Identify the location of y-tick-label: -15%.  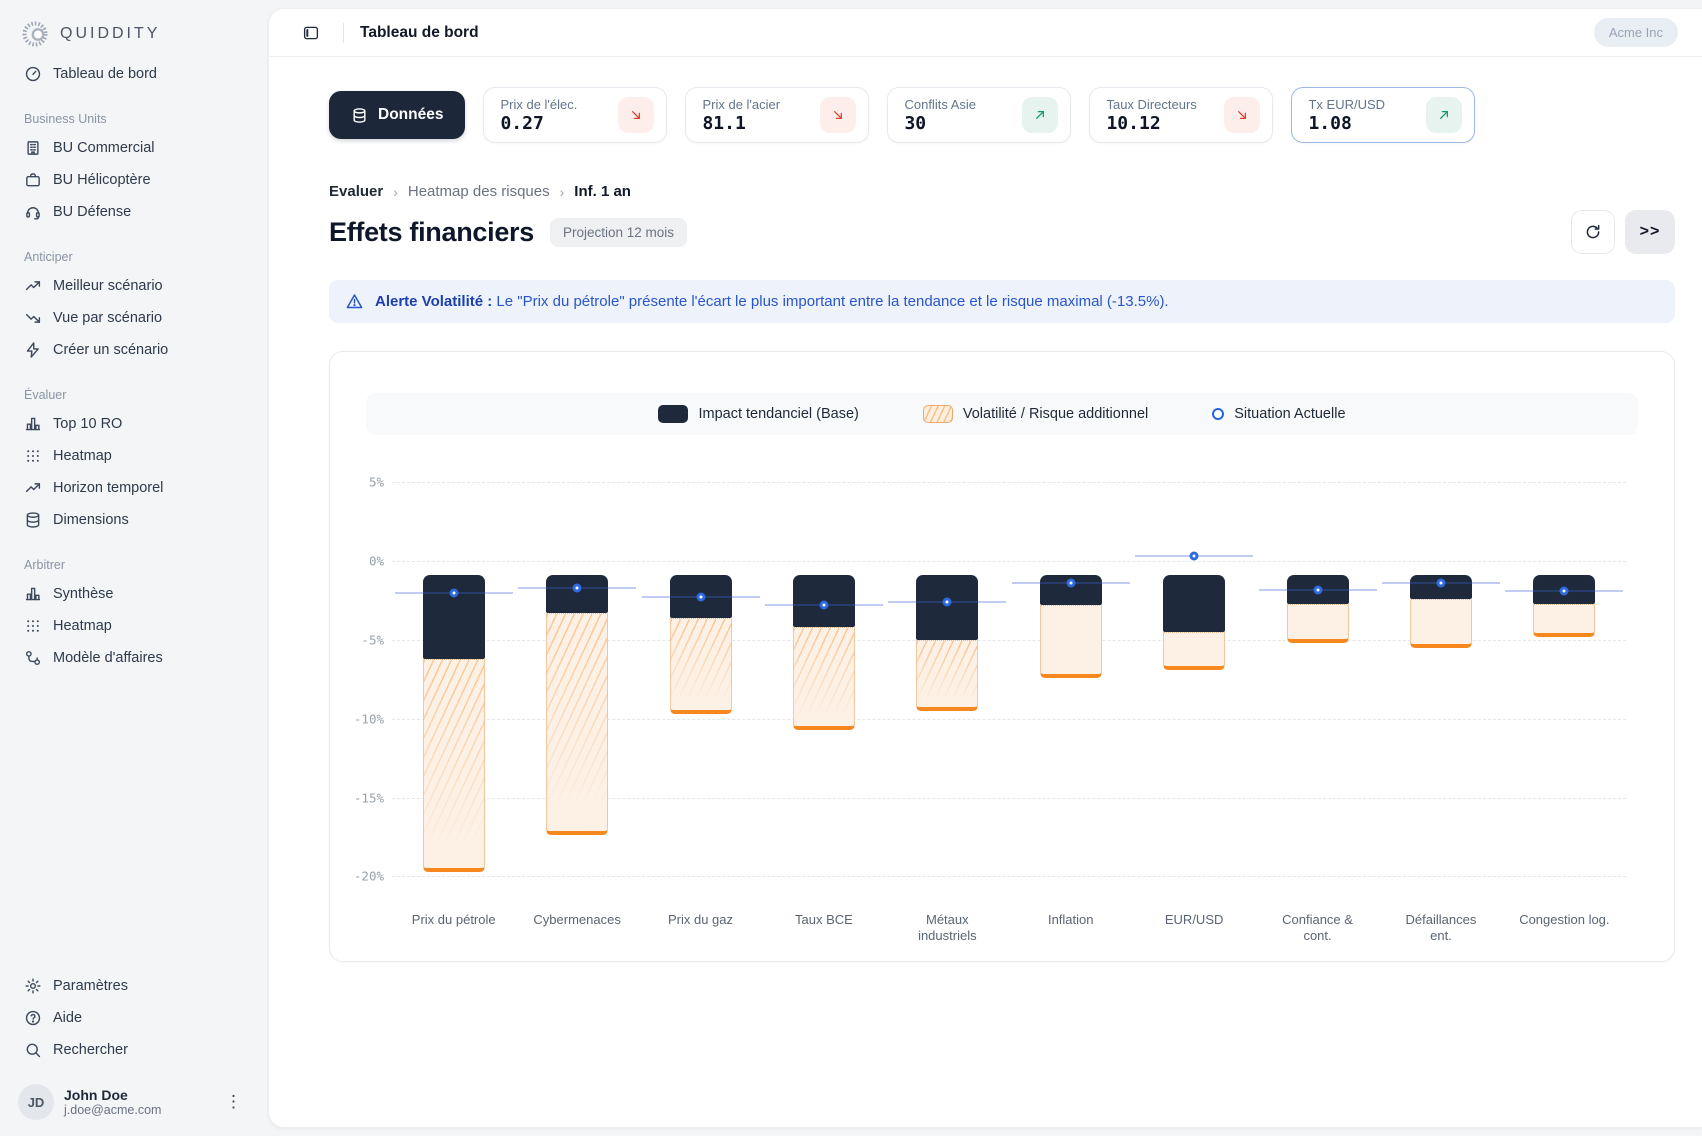
(368, 797).